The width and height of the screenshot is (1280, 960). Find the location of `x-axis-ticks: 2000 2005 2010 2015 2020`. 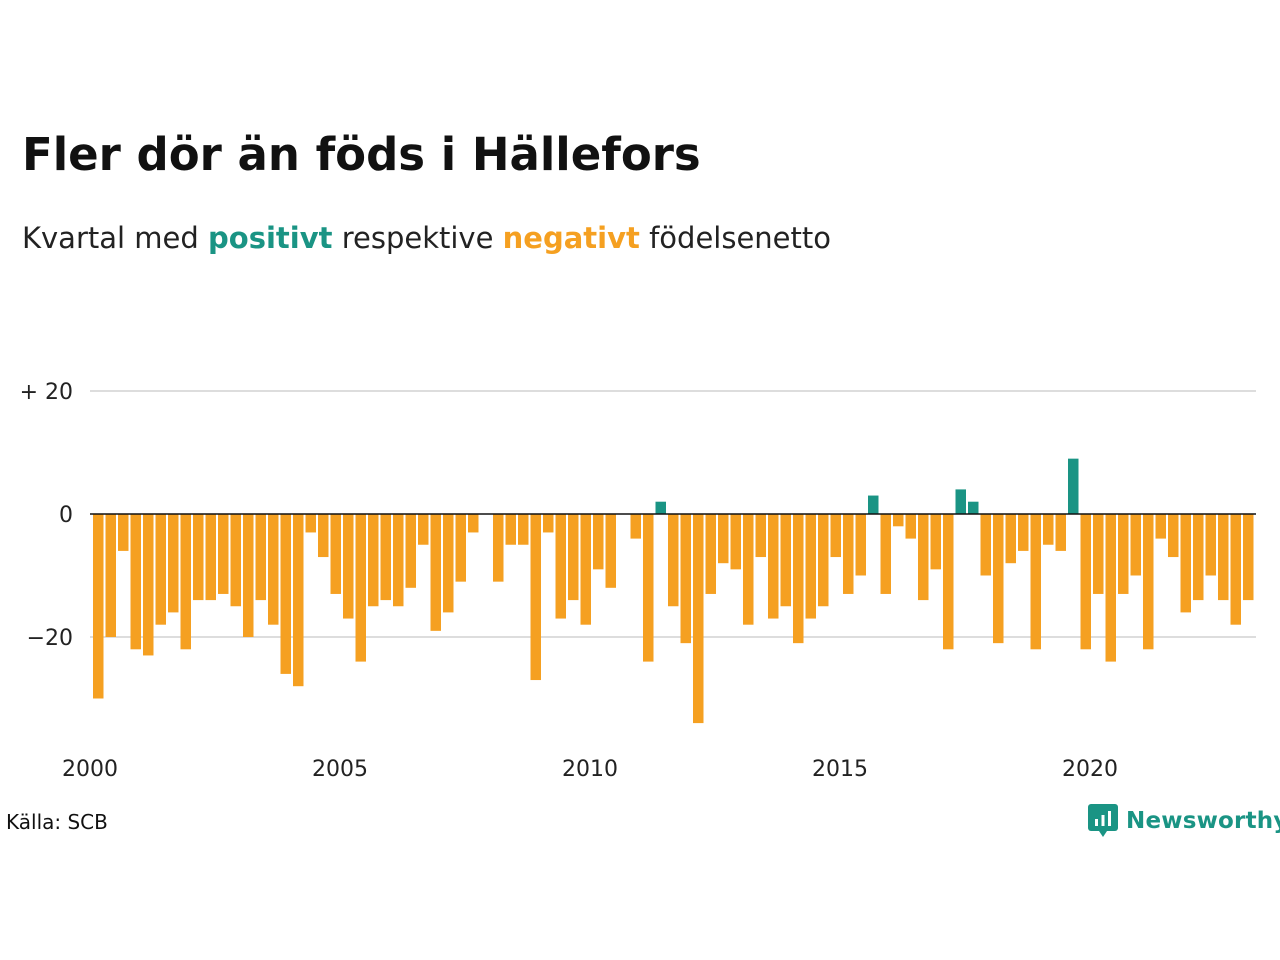

x-axis-ticks: 2000 2005 2010 2015 2020 is located at coordinates (590, 769).